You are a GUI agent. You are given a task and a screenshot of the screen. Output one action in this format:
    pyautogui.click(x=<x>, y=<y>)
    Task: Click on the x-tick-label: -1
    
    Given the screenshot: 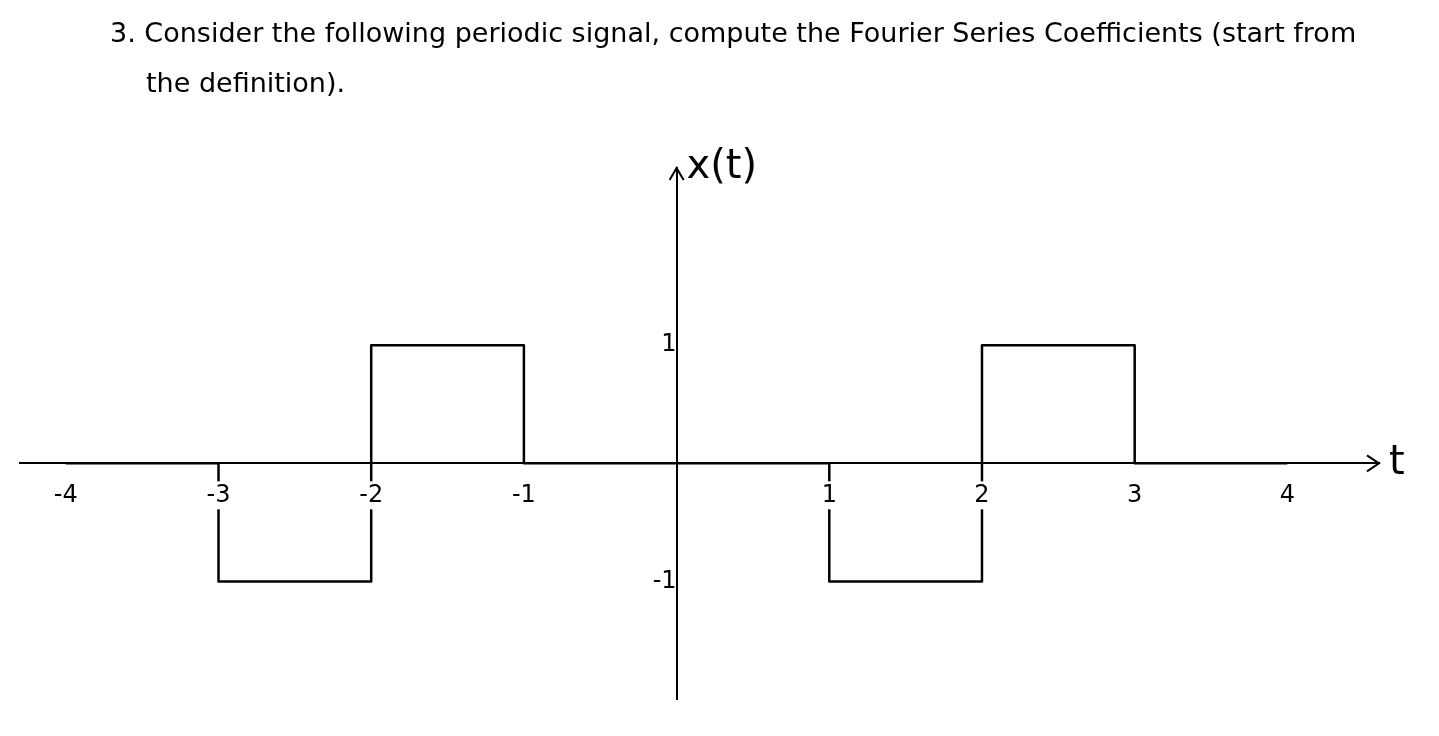 What is the action you would take?
    pyautogui.click(x=523, y=493)
    